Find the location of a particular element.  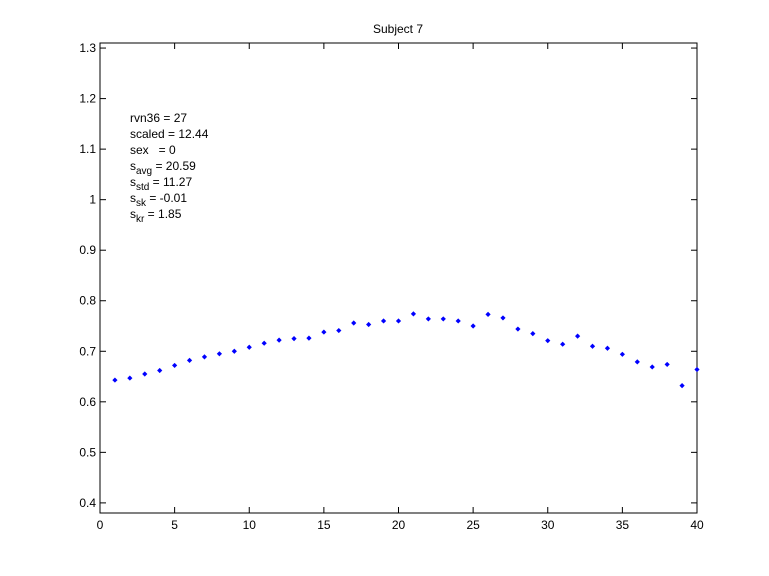

y-tick-label: 0.9 is located at coordinates (87, 250).